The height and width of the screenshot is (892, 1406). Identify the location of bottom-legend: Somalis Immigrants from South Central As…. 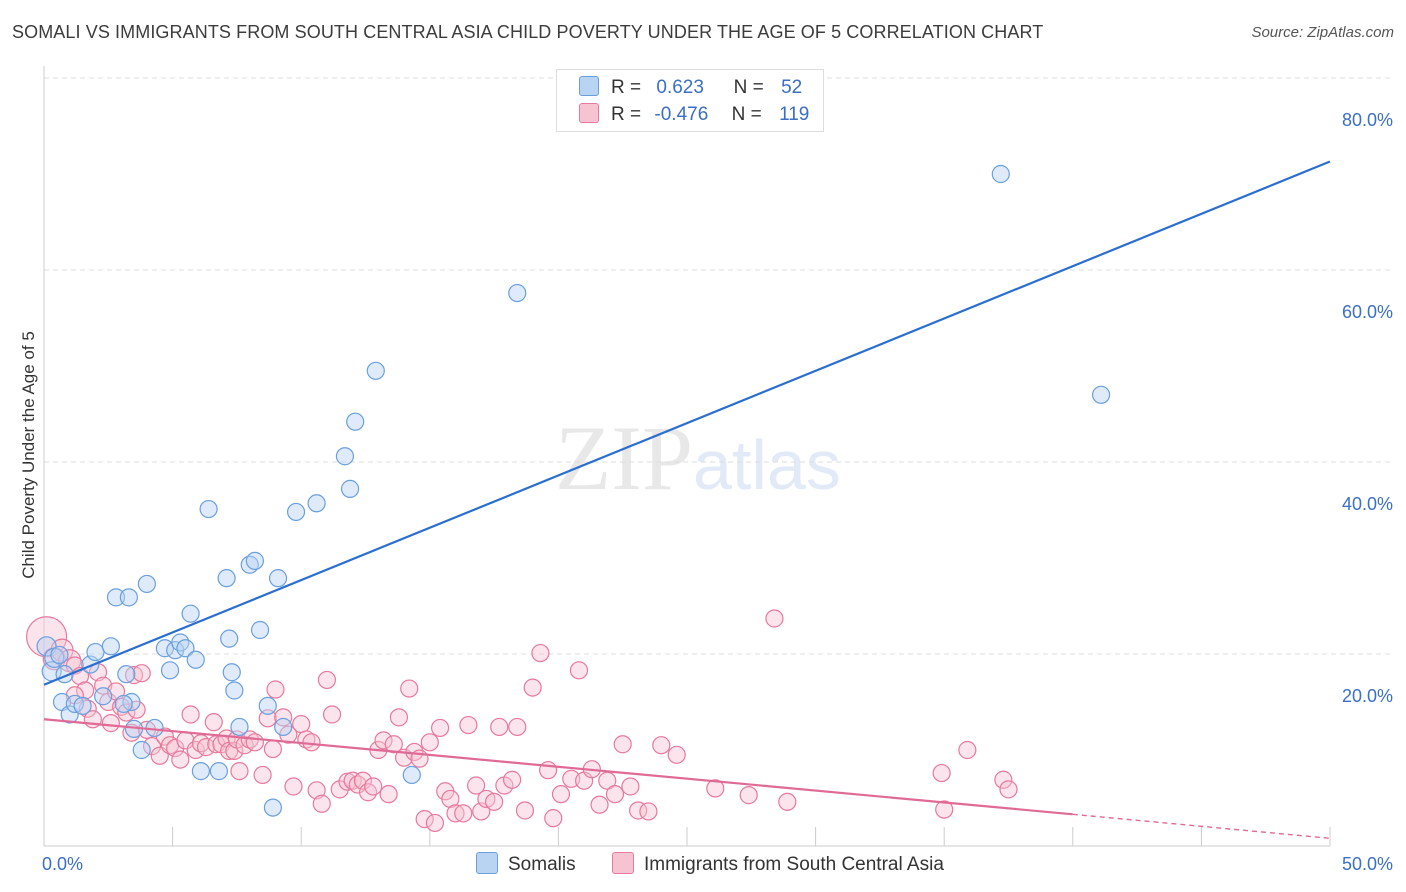
(703, 865).